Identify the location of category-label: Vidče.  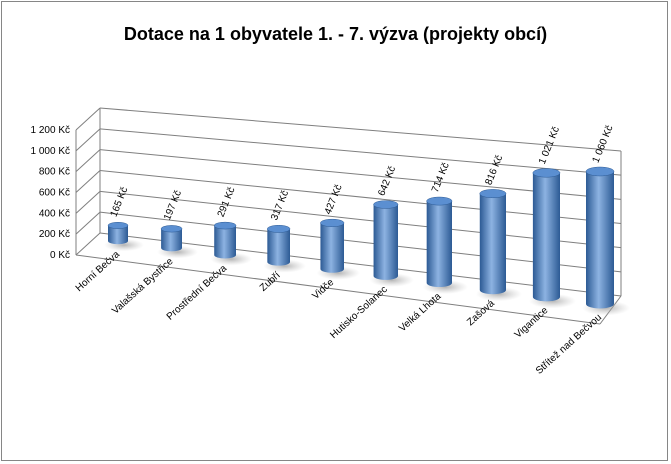
(323, 289).